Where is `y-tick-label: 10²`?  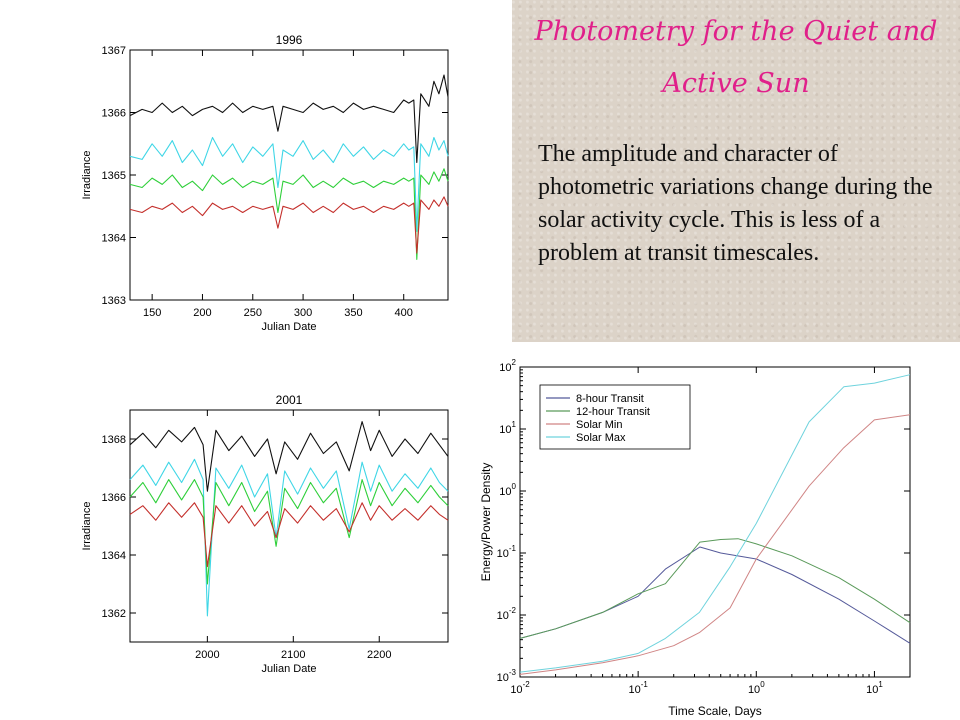
y-tick-label: 10² is located at coordinates (507, 366).